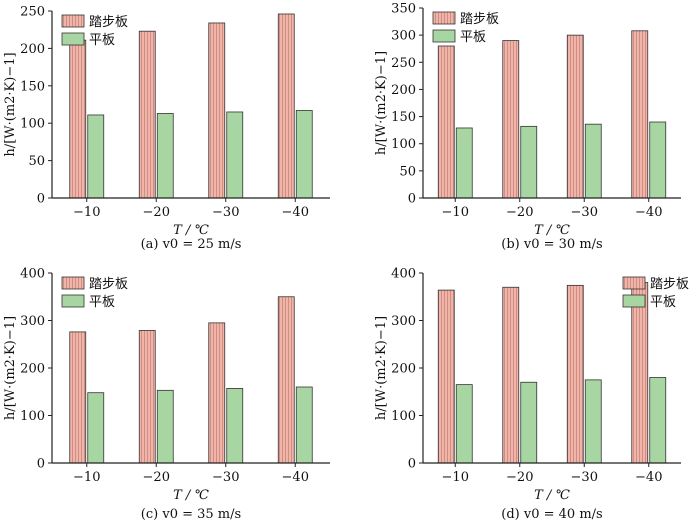 This screenshot has width=700, height=526. What do you see at coordinates (403, 63) in the screenshot?
I see `y-tick-label: 250` at bounding box center [403, 63].